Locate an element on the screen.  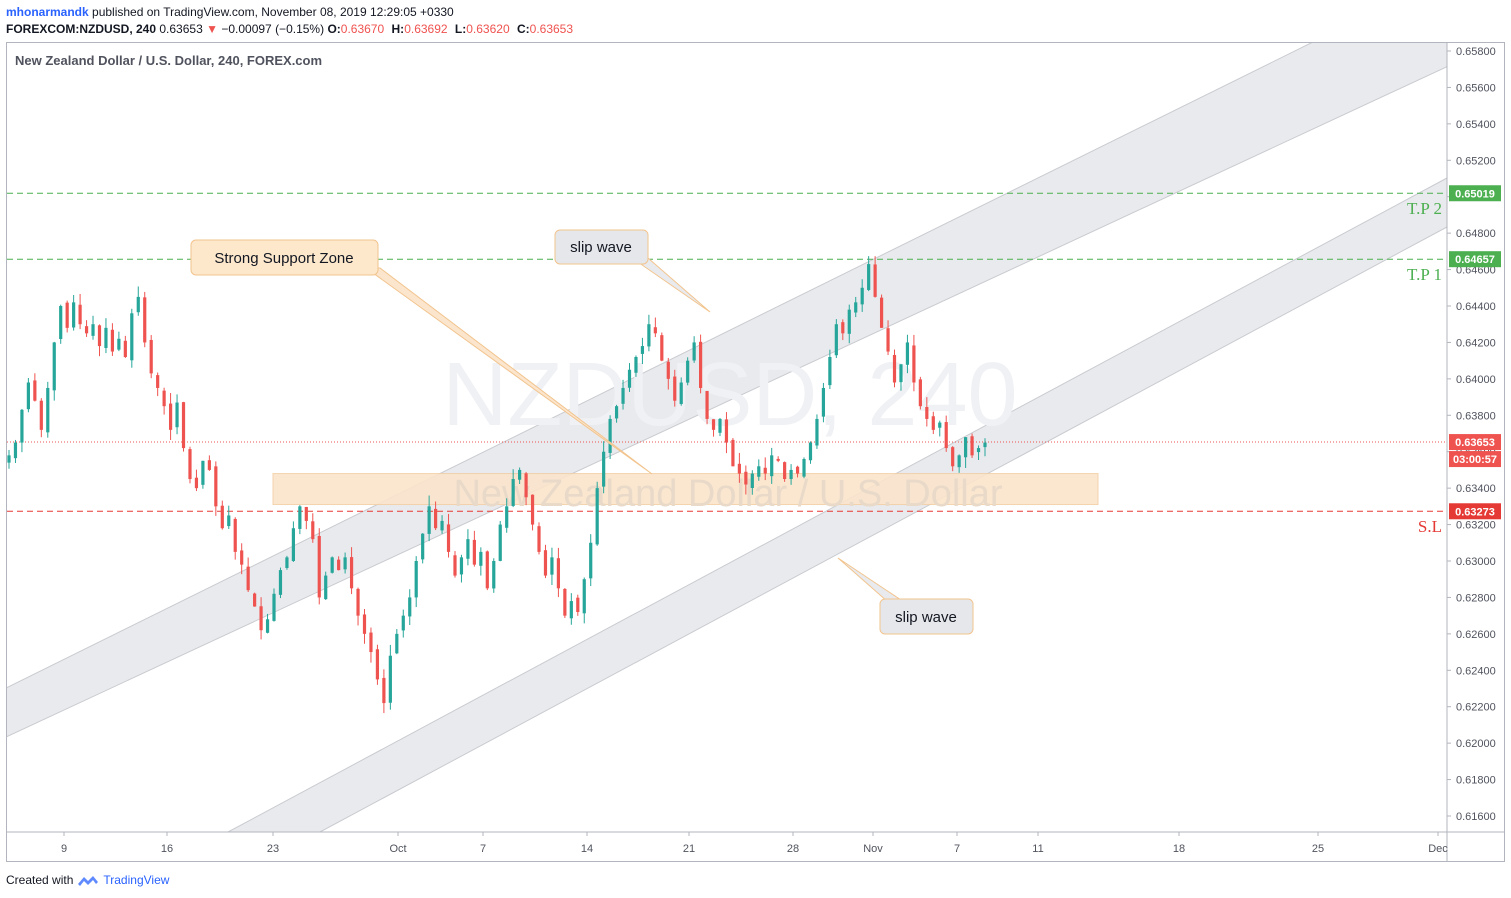
y-tick-label: 0.64200 is located at coordinates (1476, 343).